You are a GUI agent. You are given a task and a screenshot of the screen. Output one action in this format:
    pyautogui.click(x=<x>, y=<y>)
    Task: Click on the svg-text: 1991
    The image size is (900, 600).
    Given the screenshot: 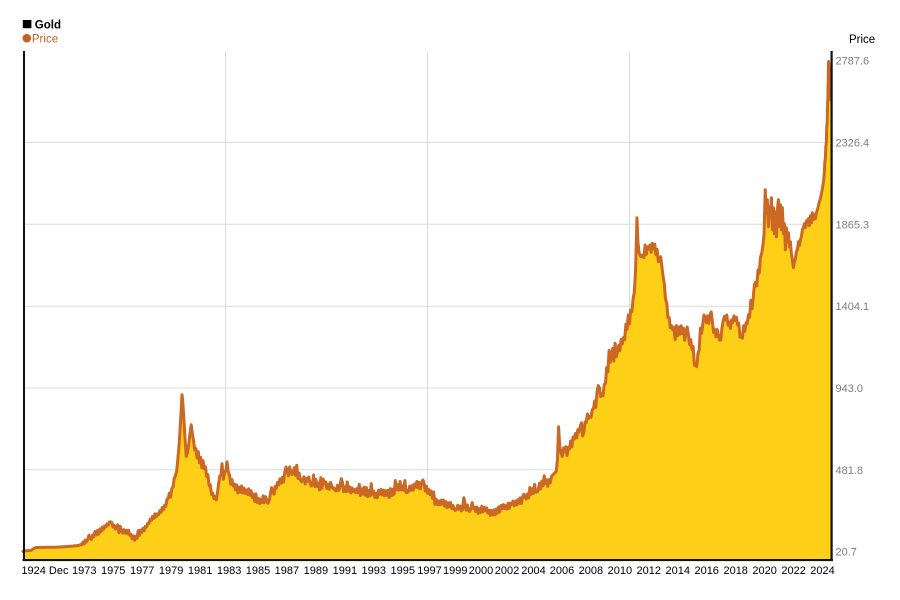 What is the action you would take?
    pyautogui.click(x=345, y=571)
    